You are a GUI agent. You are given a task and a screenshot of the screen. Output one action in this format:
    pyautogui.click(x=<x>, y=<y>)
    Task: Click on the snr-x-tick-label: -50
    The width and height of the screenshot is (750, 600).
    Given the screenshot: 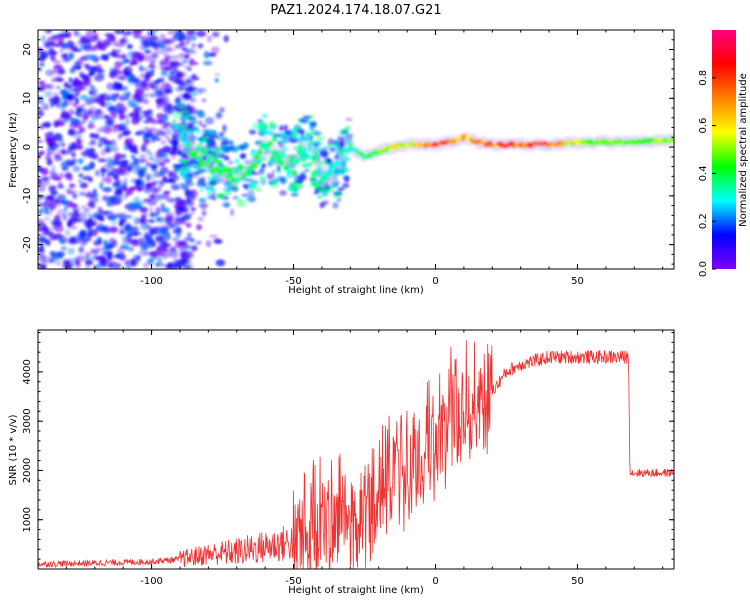 What is the action you would take?
    pyautogui.click(x=293, y=581)
    